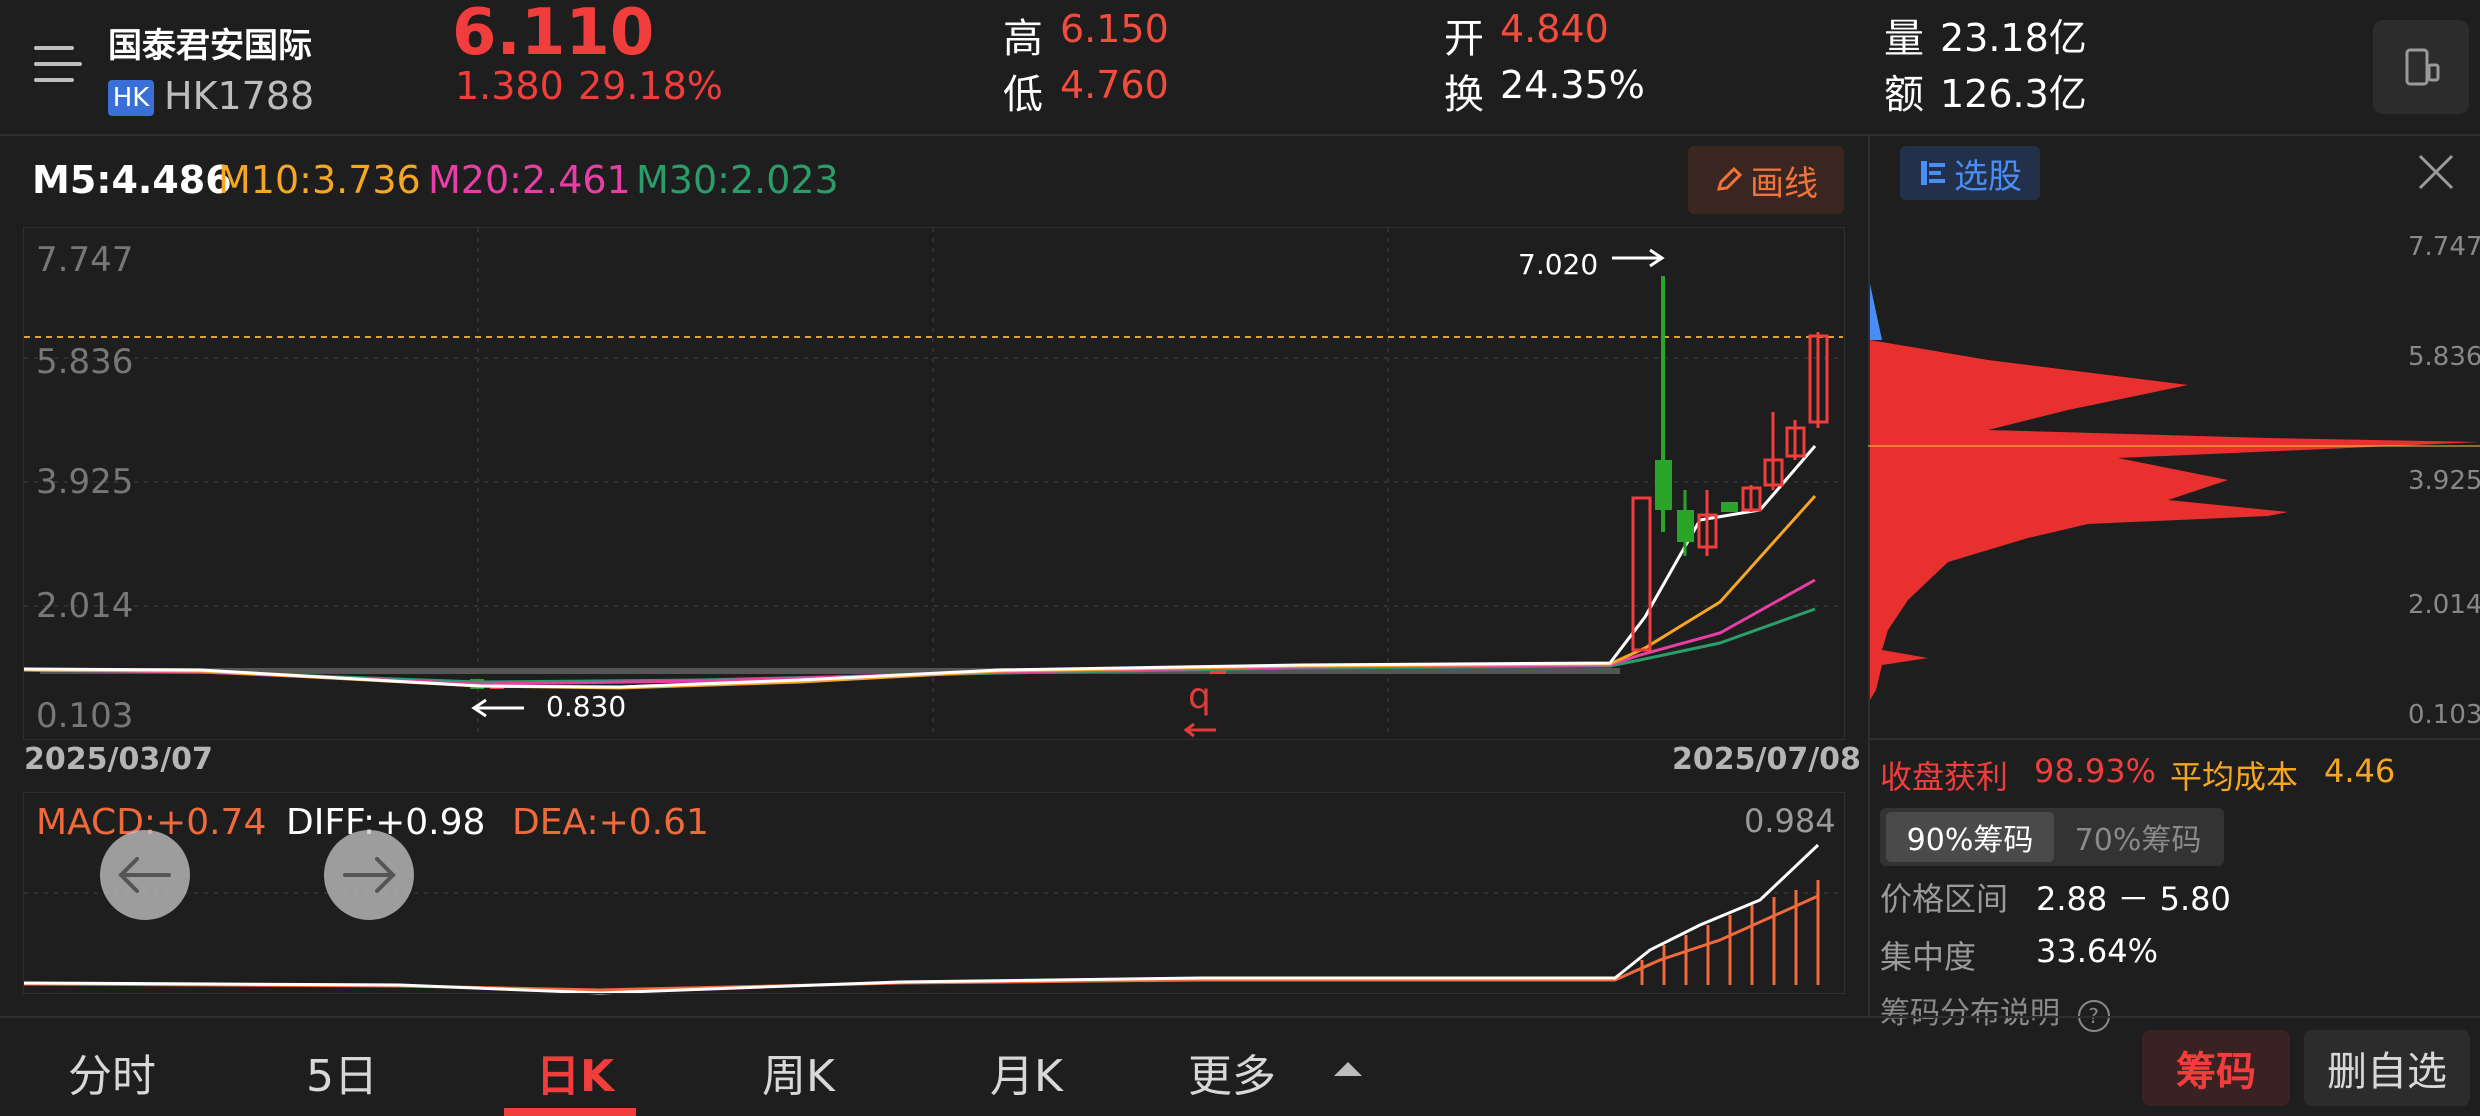 This screenshot has width=2480, height=1116. Describe the element at coordinates (650, 86) in the screenshot. I see `price-change-pct: 29.18%` at that location.